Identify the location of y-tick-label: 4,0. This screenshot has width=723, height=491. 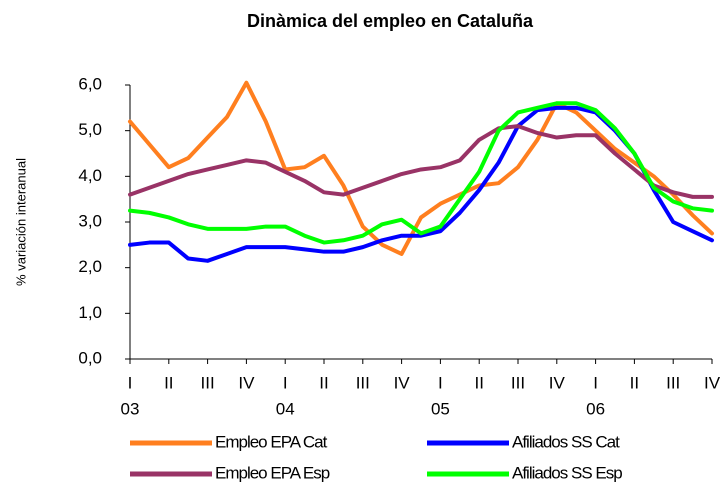
(90, 175).